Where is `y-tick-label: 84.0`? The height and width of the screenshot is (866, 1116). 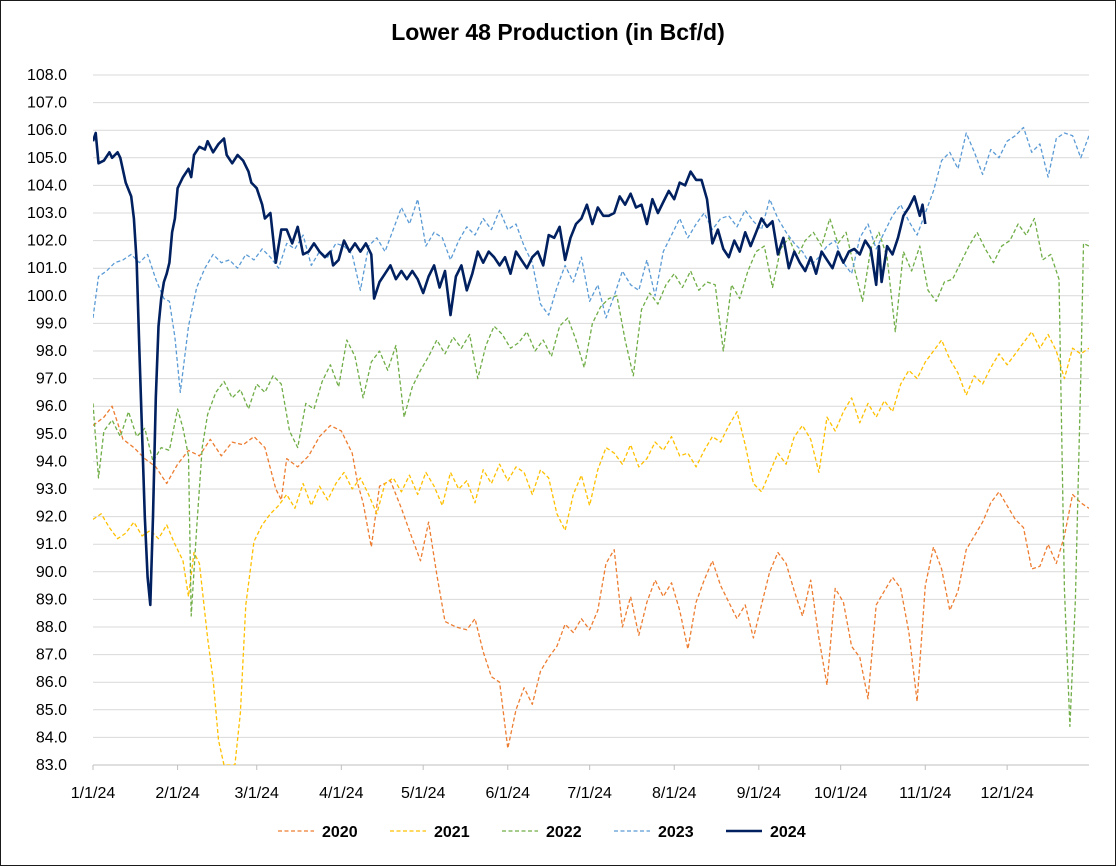 y-tick-label: 84.0 is located at coordinates (51, 737).